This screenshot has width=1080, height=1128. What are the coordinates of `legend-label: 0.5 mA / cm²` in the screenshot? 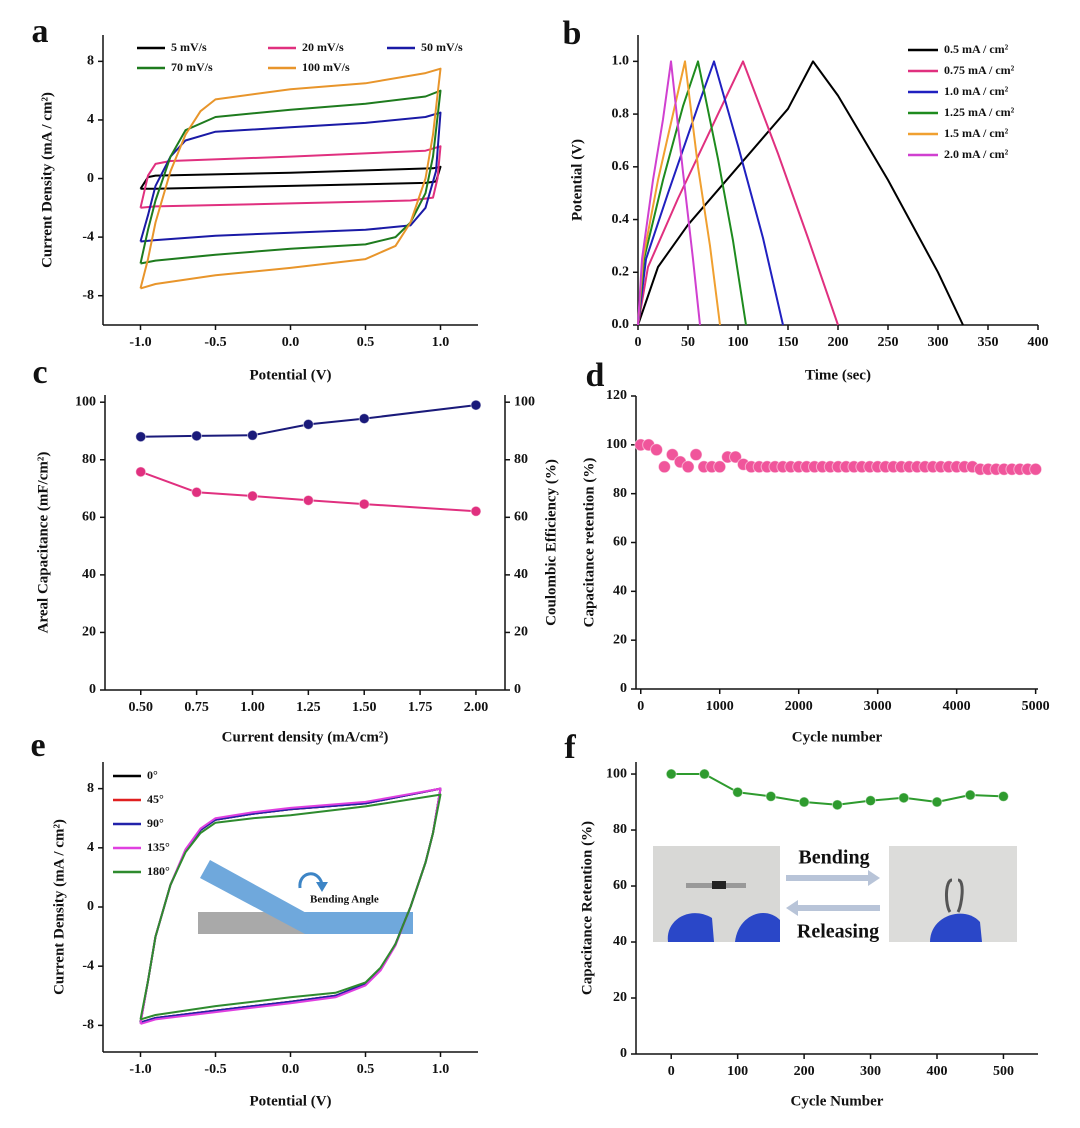 It's located at (976, 49).